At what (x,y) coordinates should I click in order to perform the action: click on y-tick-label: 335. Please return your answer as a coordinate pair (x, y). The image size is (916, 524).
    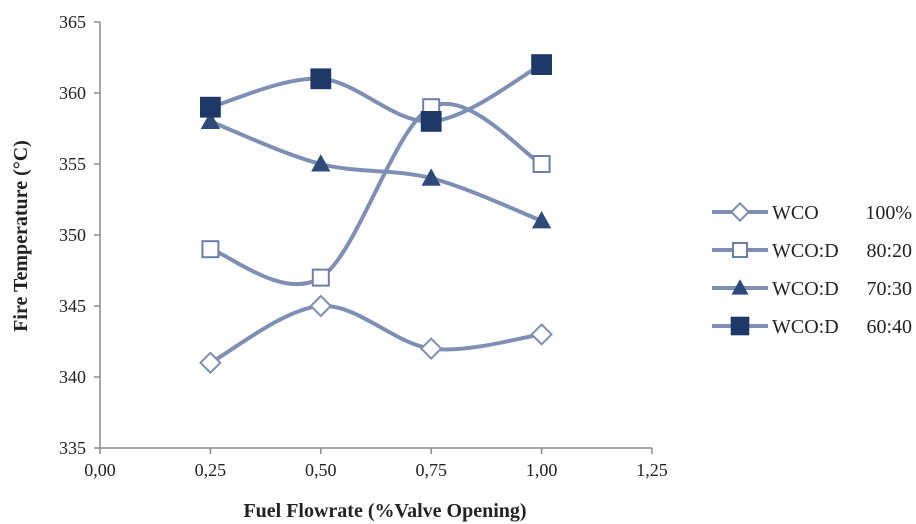
    Looking at the image, I should click on (72, 448).